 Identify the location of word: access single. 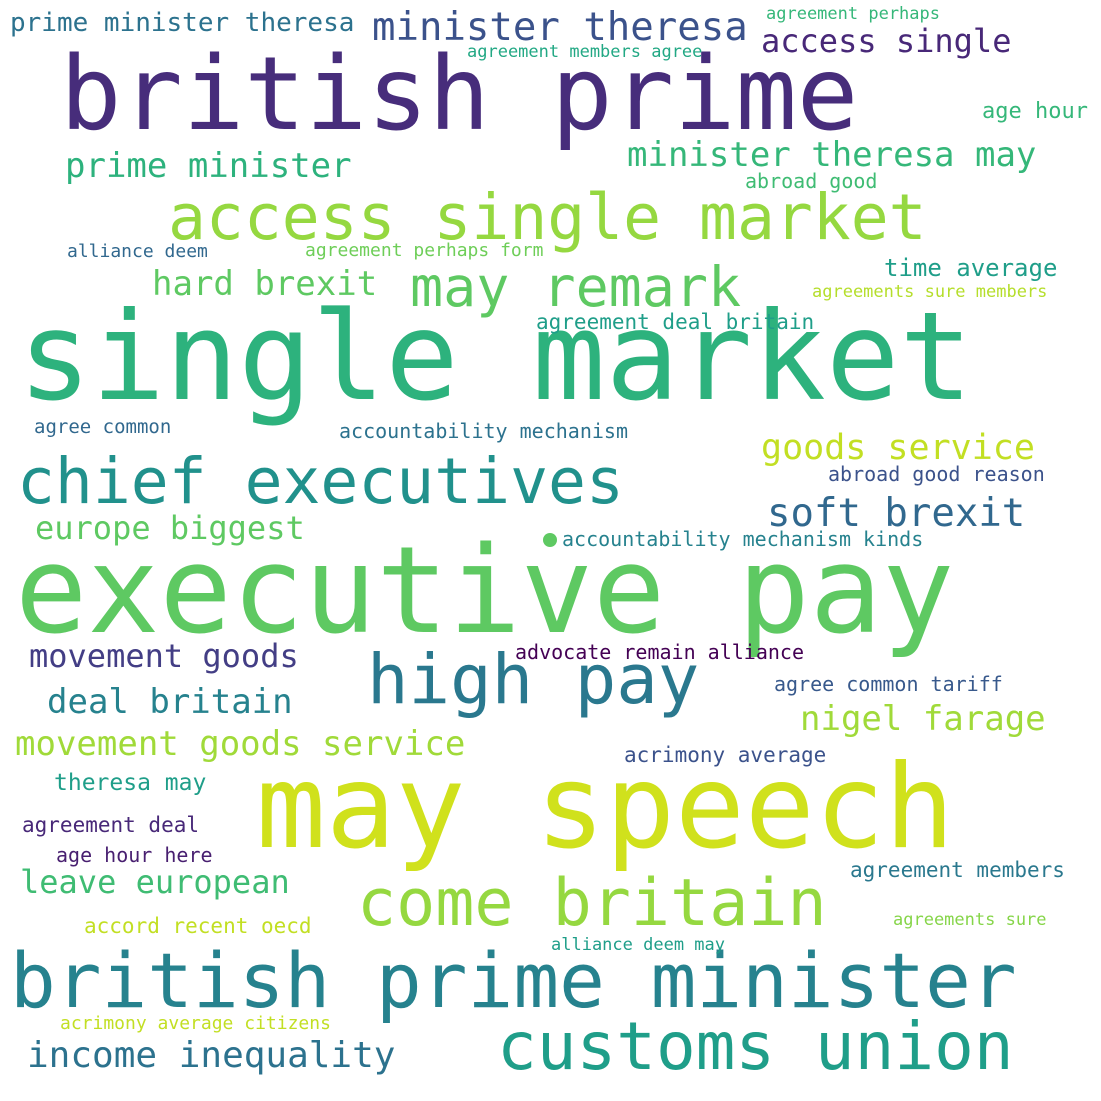
(886, 41).